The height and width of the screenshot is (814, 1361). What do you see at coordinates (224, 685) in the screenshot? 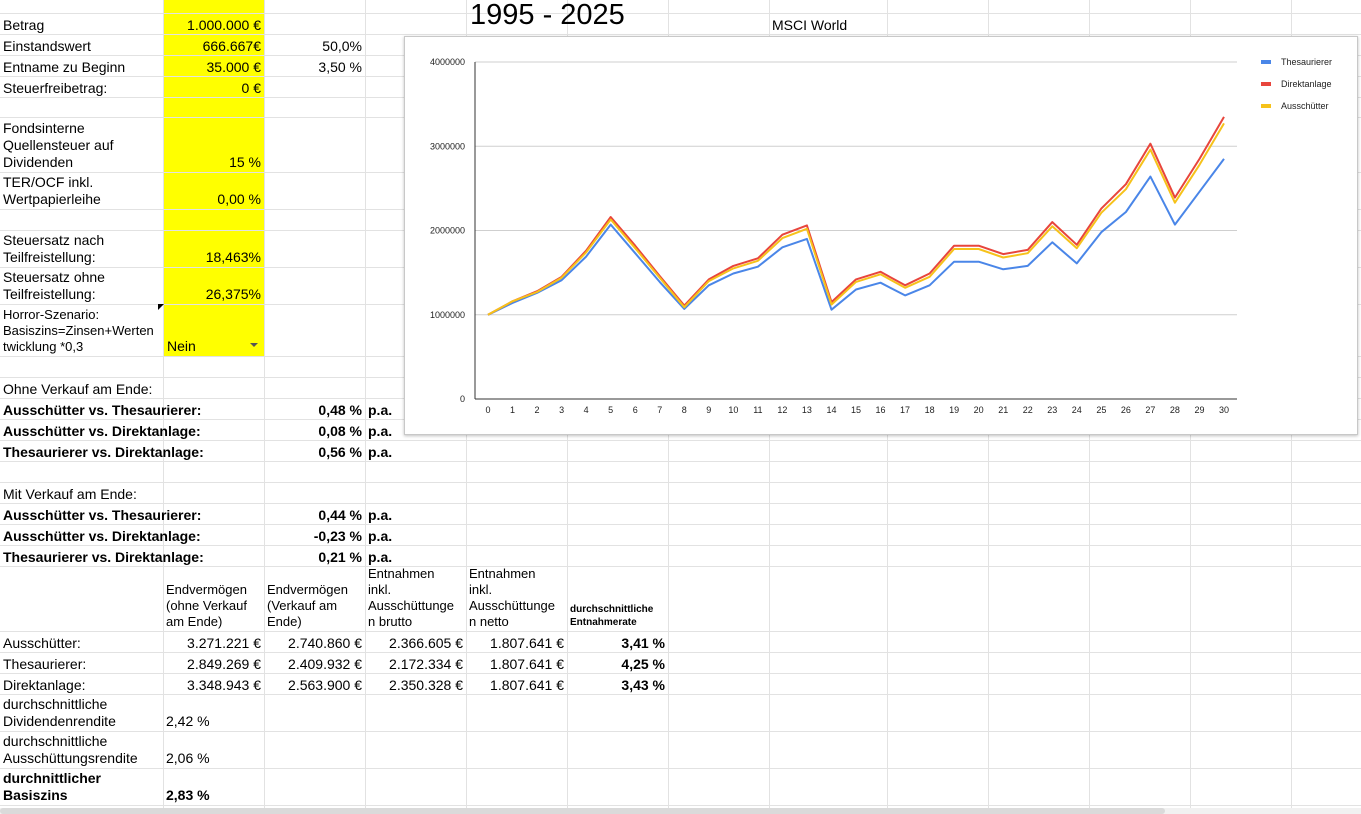
I see `table-cell: 3.348.943 €` at bounding box center [224, 685].